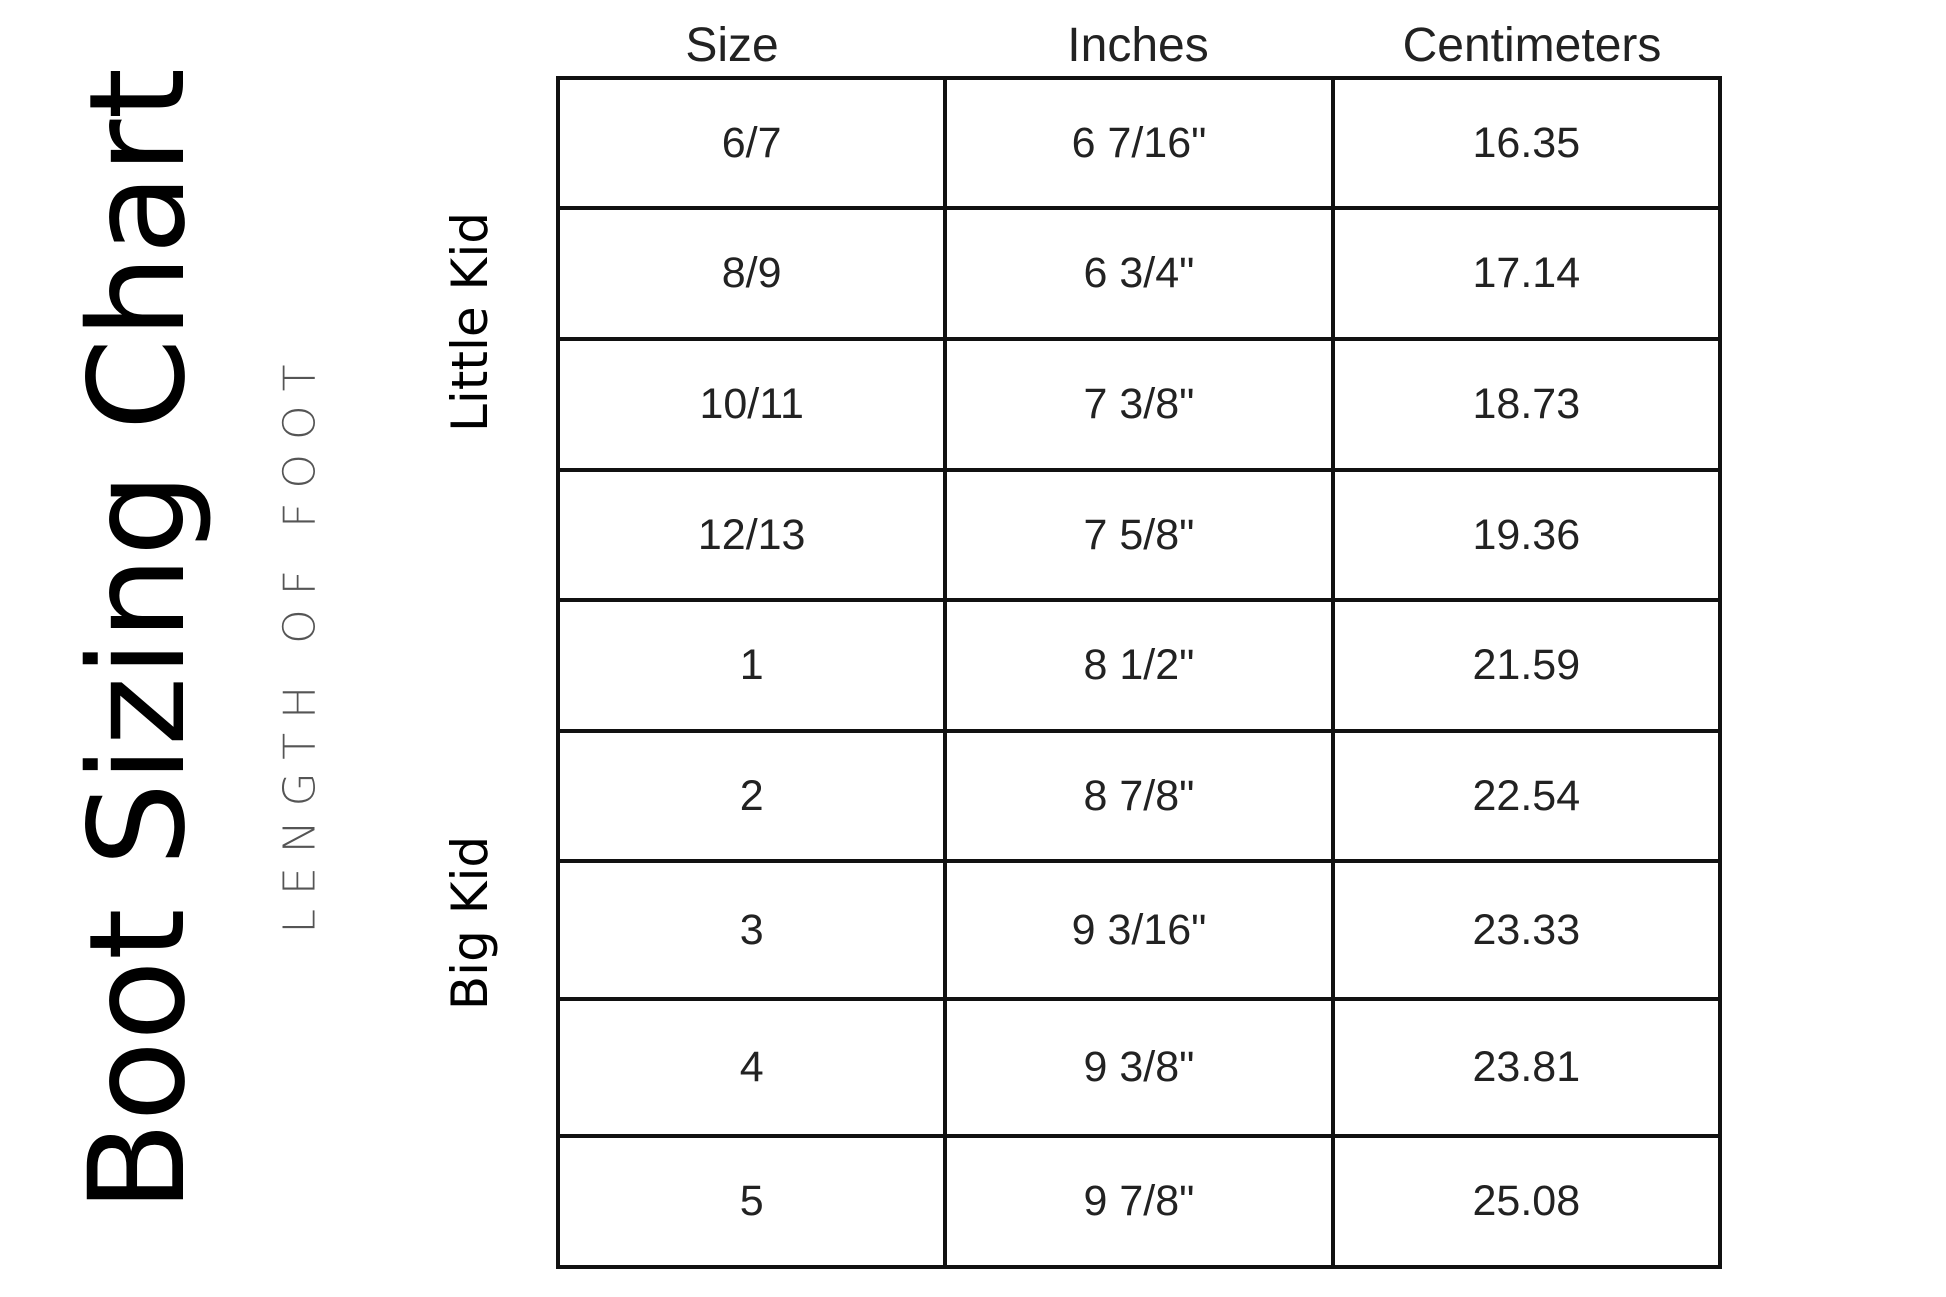 This screenshot has height=1297, width=1946. Describe the element at coordinates (1139, 1201) in the screenshot. I see `cell-inches: 9 7/8"` at that location.